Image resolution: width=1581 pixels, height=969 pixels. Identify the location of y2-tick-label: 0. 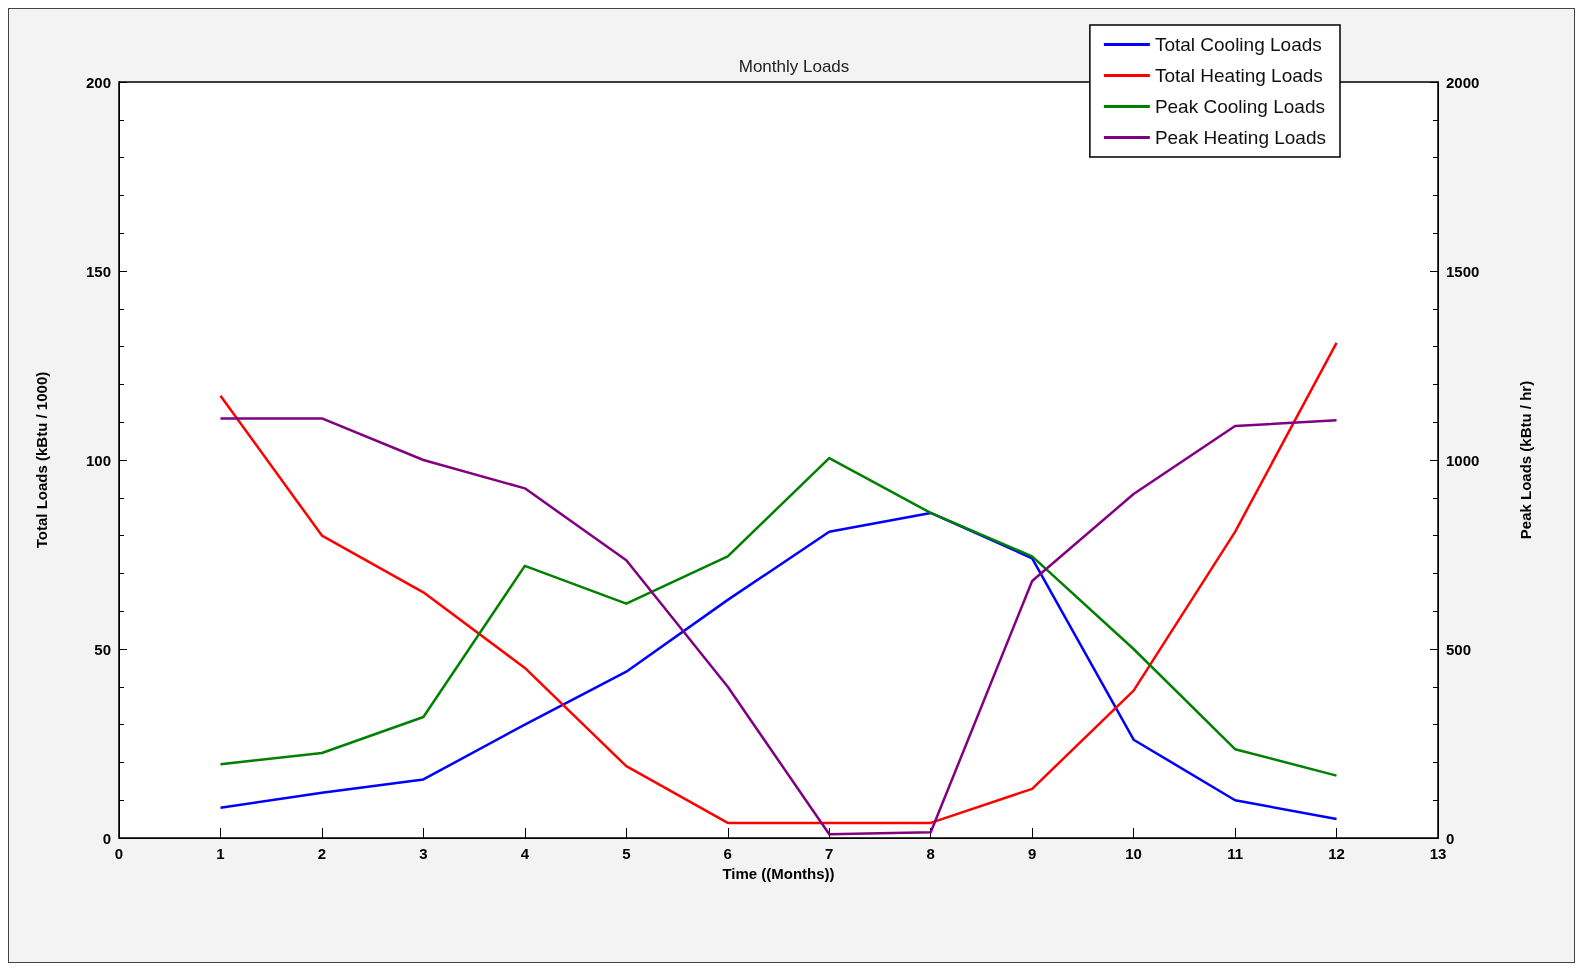
(1450, 838).